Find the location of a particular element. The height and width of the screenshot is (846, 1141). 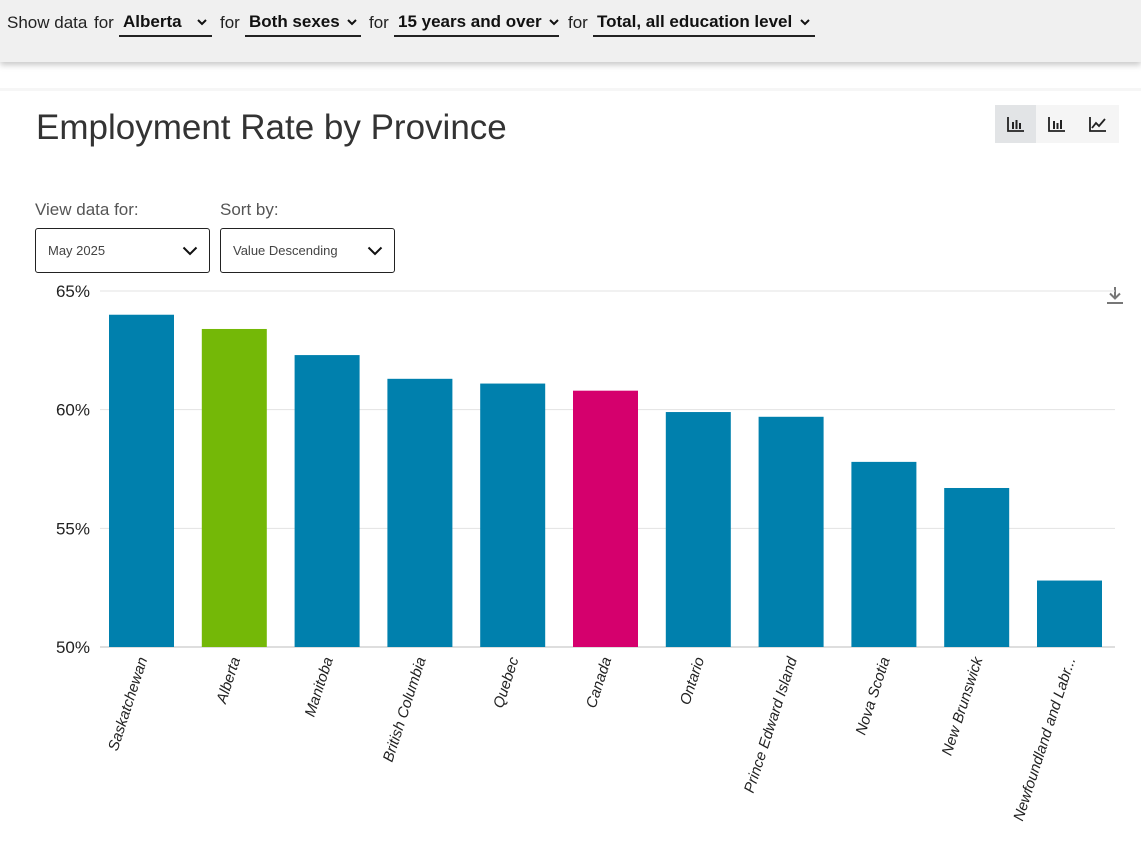

bar-prince-edward-island is located at coordinates (791, 531).